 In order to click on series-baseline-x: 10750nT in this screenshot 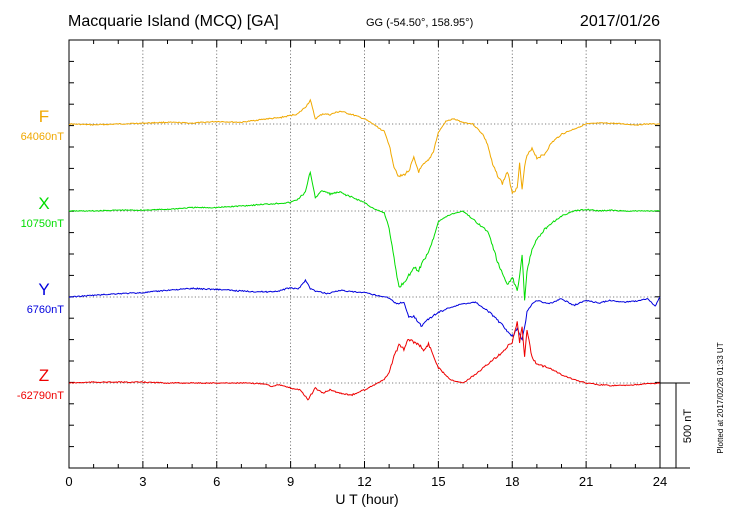, I will do `click(43, 224)`.